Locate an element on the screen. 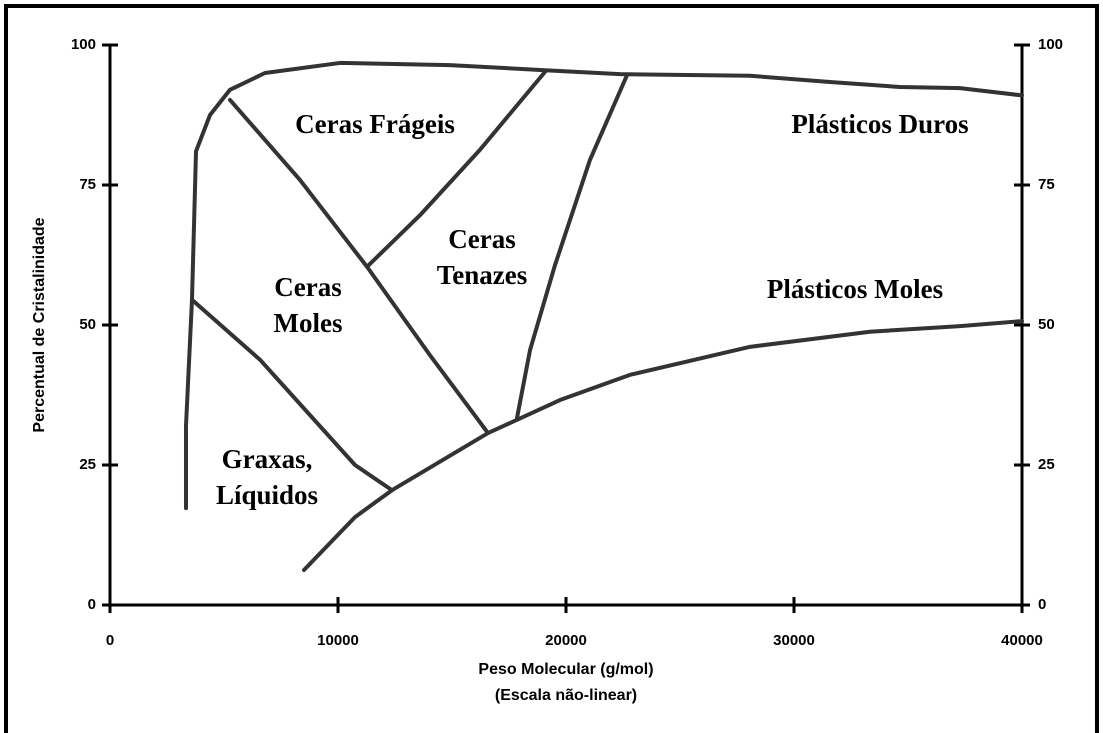 The height and width of the screenshot is (733, 1103). y-tick-label: 25 is located at coordinates (87, 464).